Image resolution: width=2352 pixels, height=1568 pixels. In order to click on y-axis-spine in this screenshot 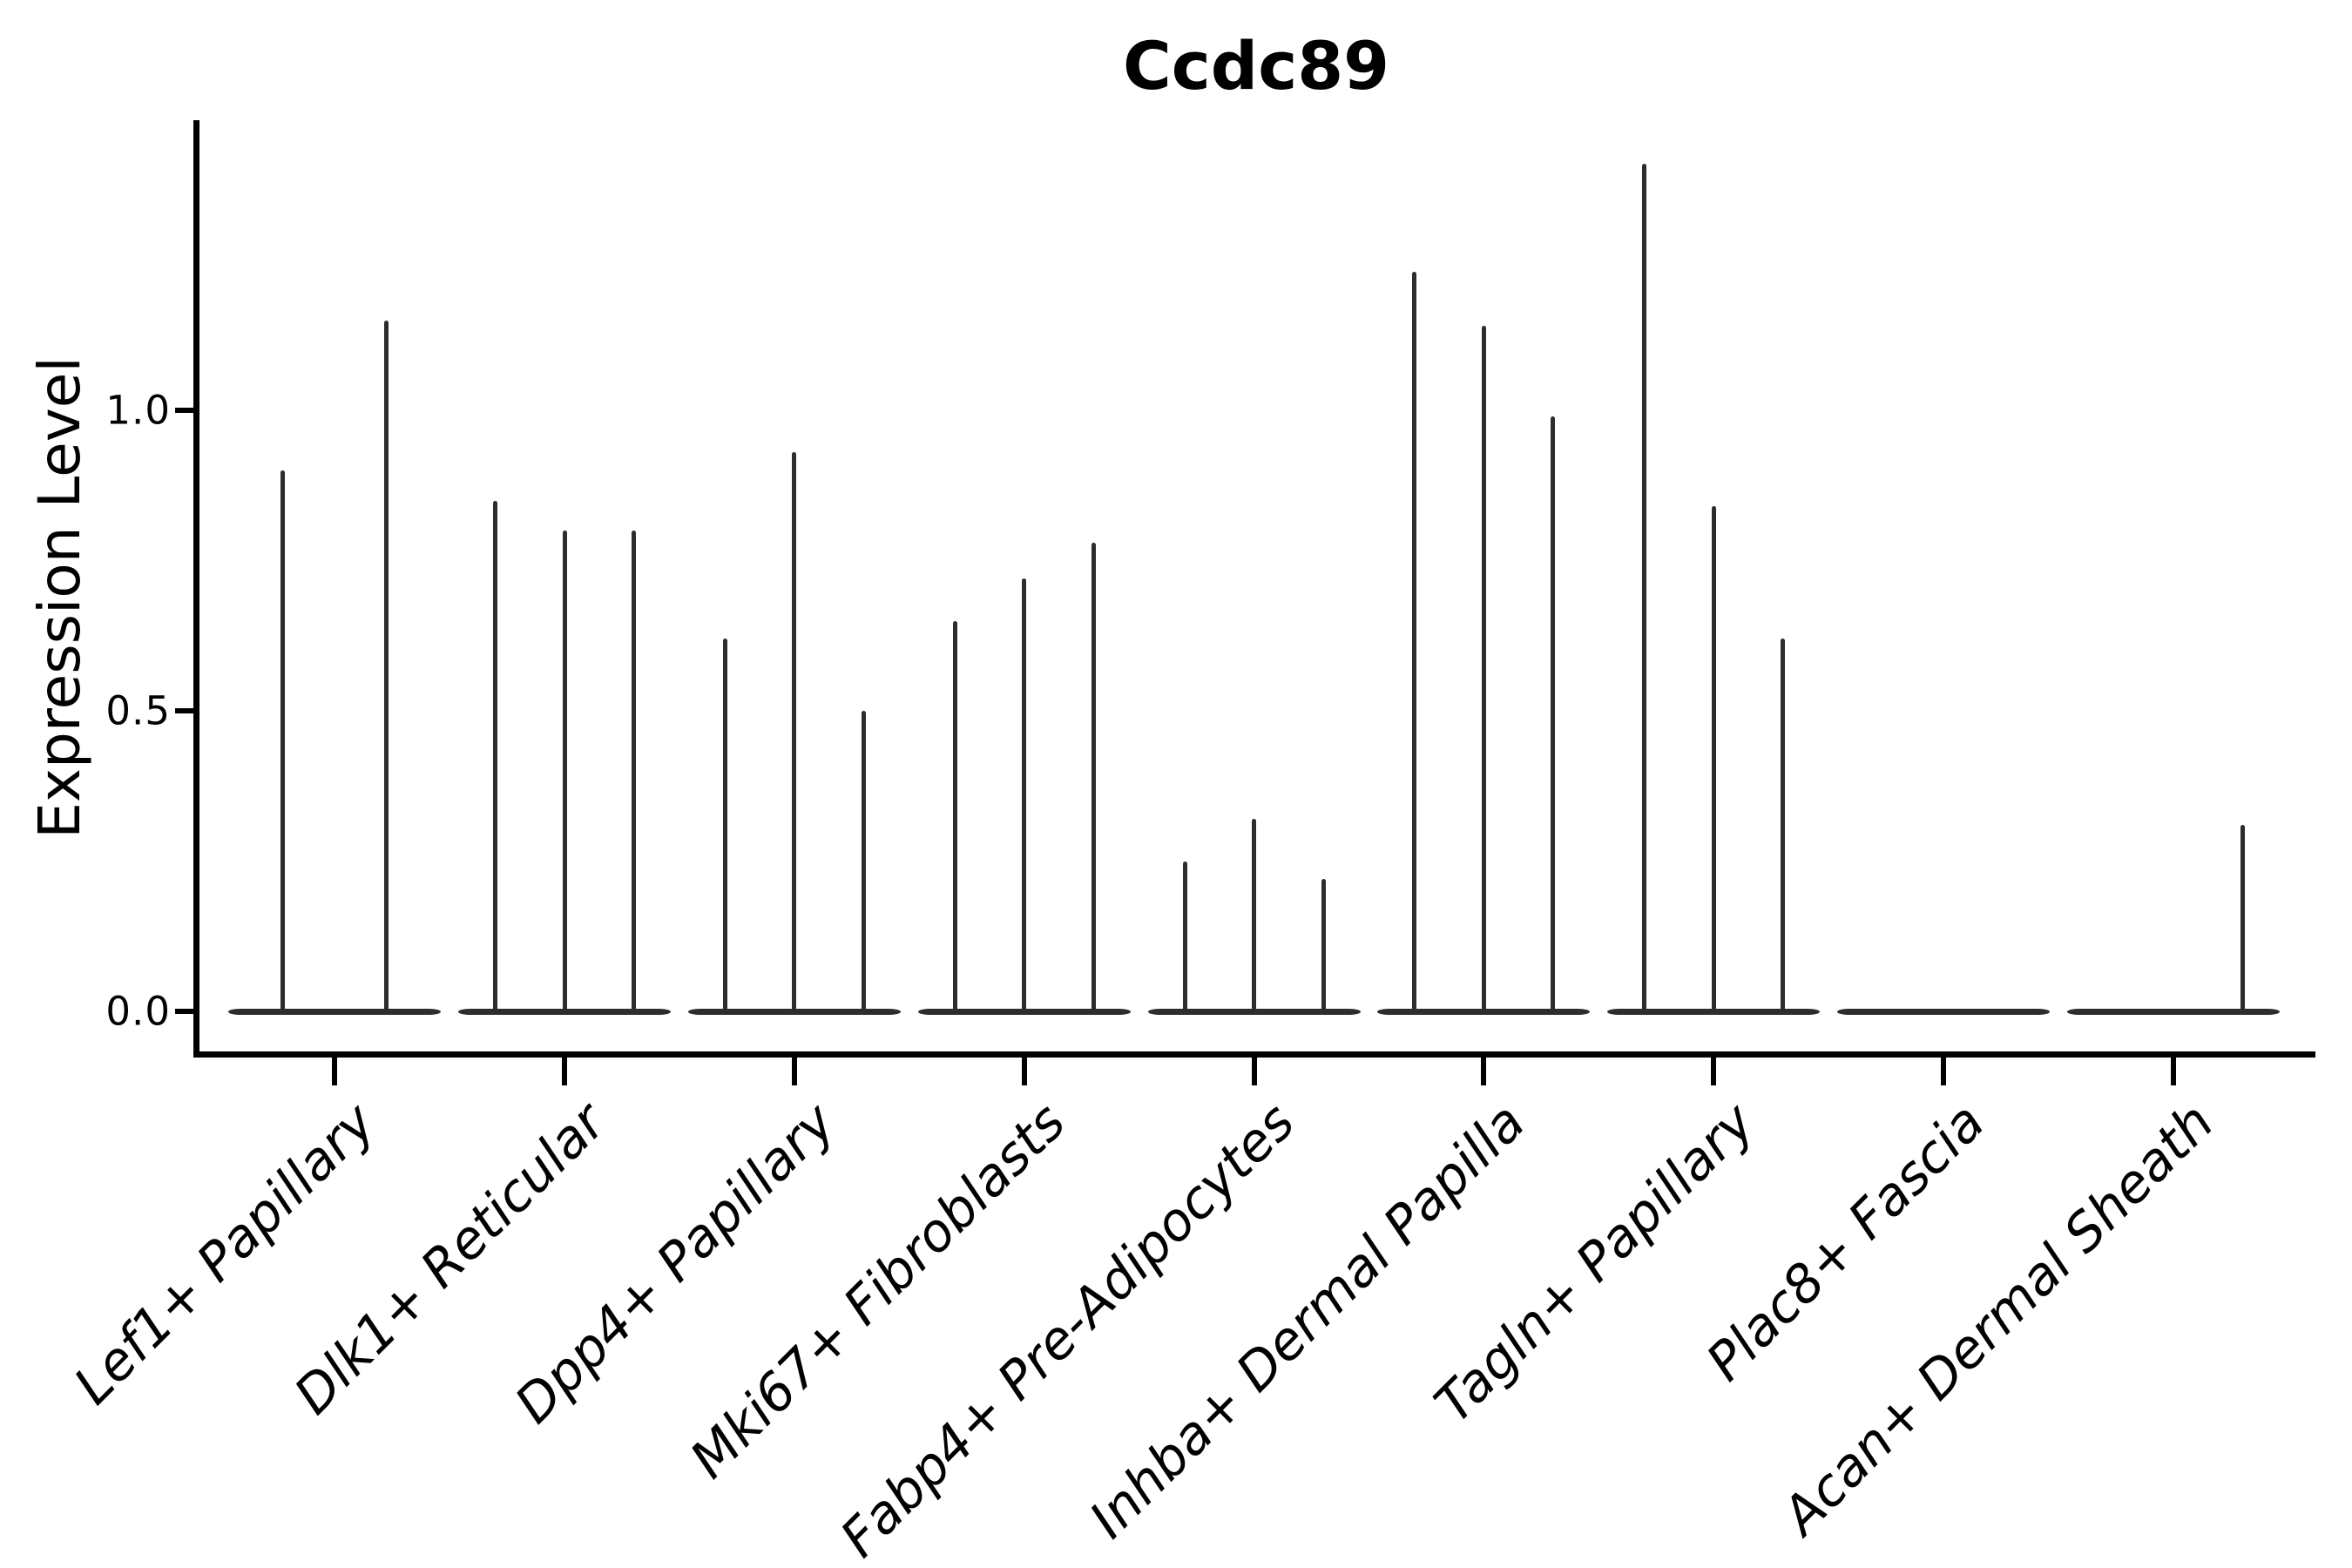, I will do `click(196, 589)`.